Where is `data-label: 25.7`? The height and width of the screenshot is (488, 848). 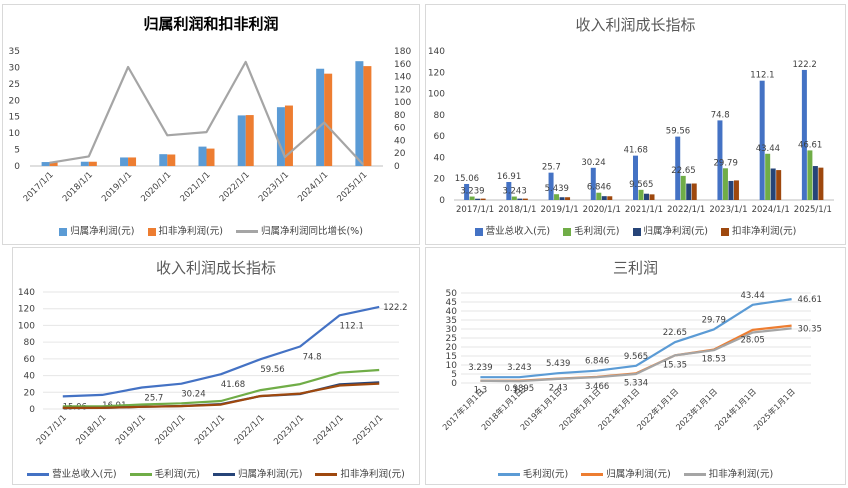
data-label: 25.7 is located at coordinates (153, 399).